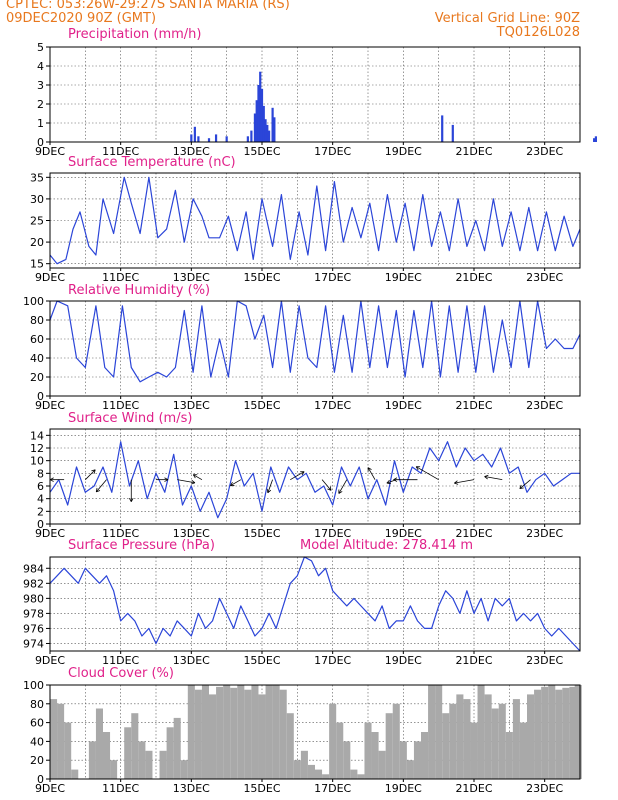 The width and height of the screenshot is (618, 800). What do you see at coordinates (81, 18) in the screenshot?
I see `header-datetime: 09DEC2020 90Z (GMT)` at bounding box center [81, 18].